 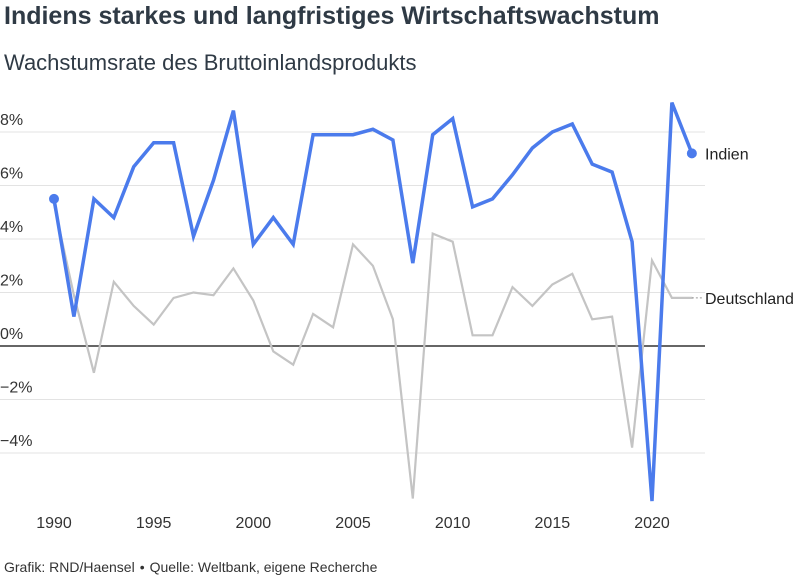 What do you see at coordinates (16, 388) in the screenshot?
I see `y-tick-label: −2%` at bounding box center [16, 388].